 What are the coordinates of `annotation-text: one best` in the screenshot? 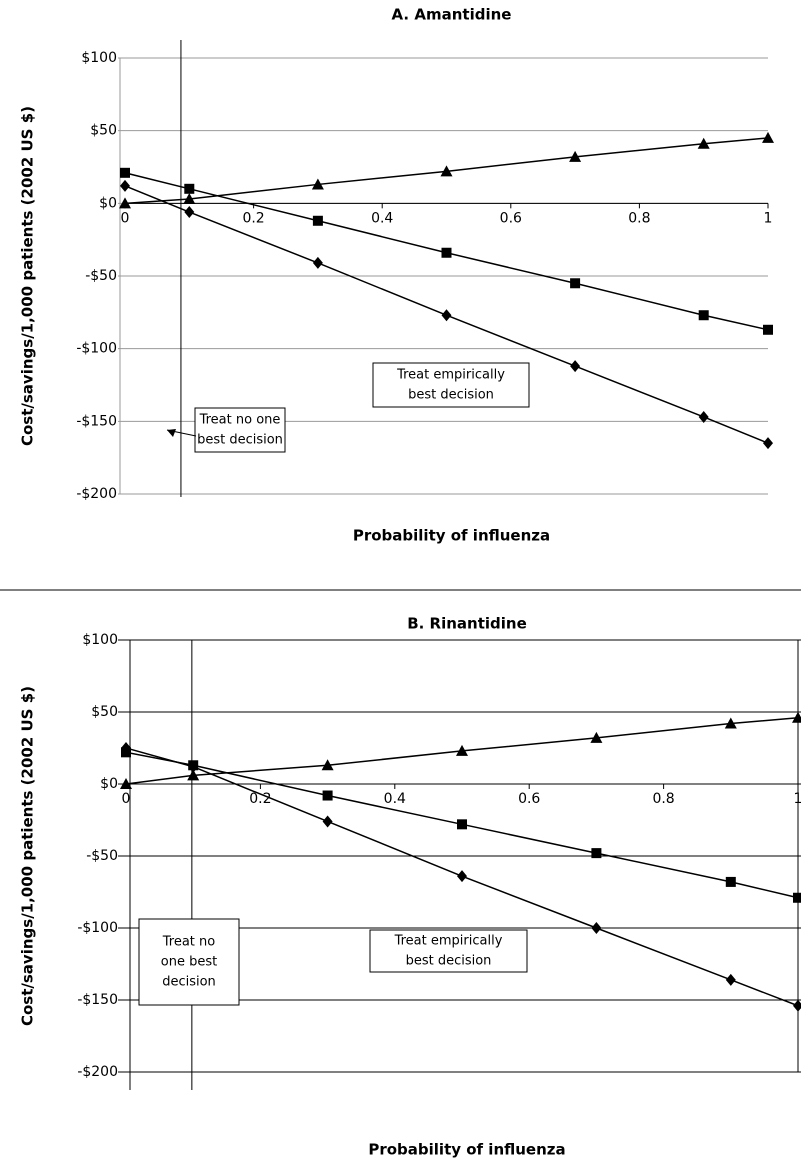 It's located at (189, 962).